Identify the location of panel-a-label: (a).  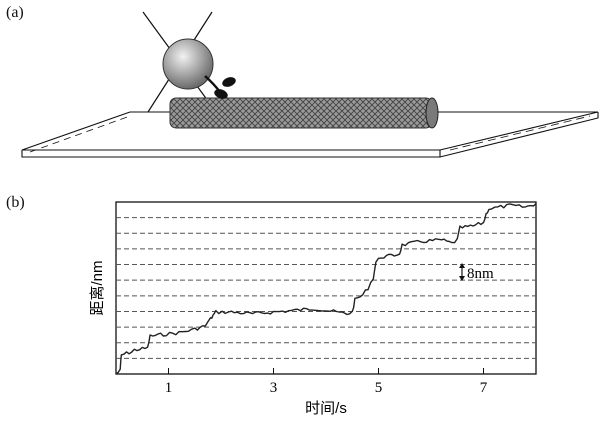
(15, 12).